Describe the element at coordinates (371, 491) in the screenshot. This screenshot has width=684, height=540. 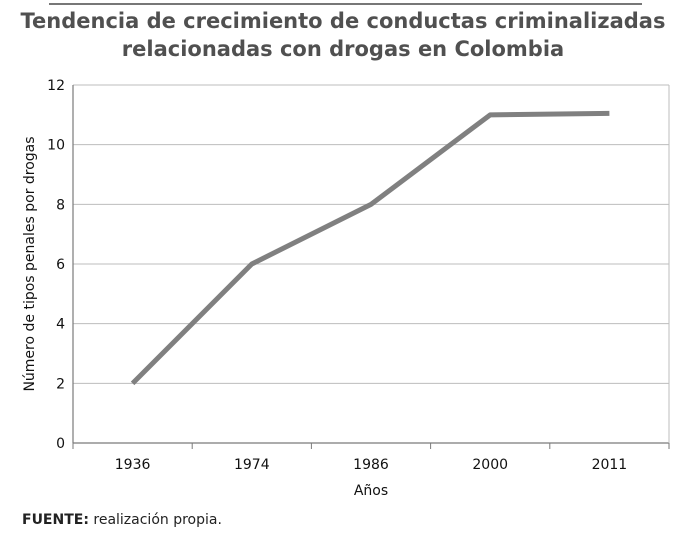
I see `x-axis-label: Años` at that location.